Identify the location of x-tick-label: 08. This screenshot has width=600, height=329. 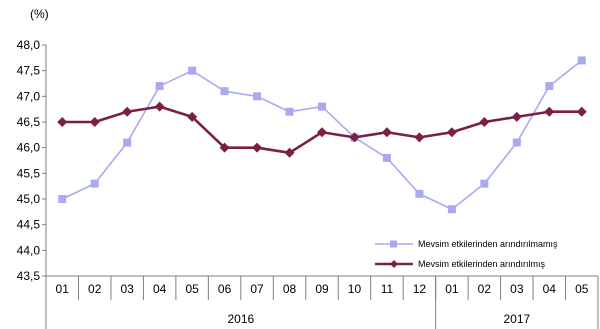
(290, 289).